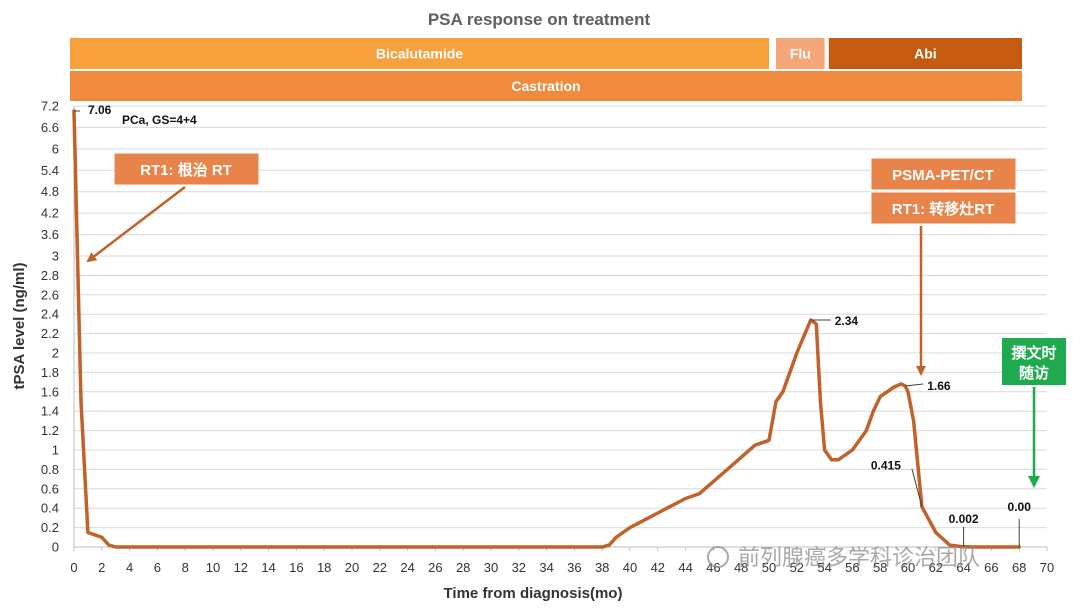 This screenshot has width=1080, height=608. I want to click on treatment-label-castration: Castration, so click(545, 86).